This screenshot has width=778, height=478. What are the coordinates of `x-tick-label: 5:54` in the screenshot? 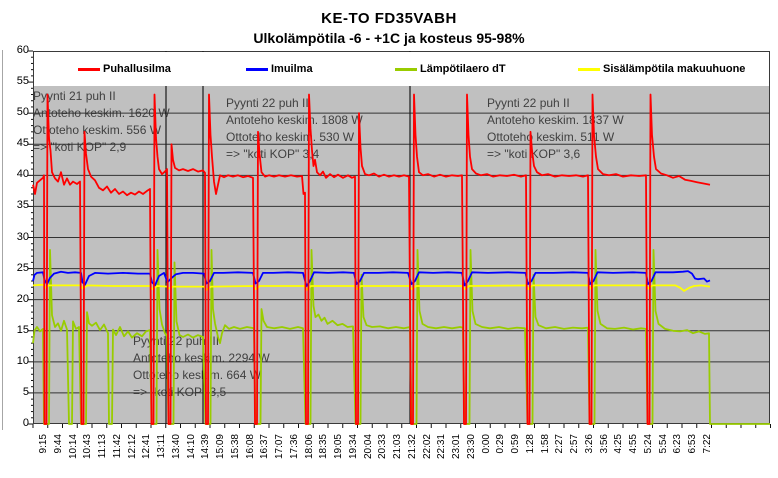 It's located at (663, 444).